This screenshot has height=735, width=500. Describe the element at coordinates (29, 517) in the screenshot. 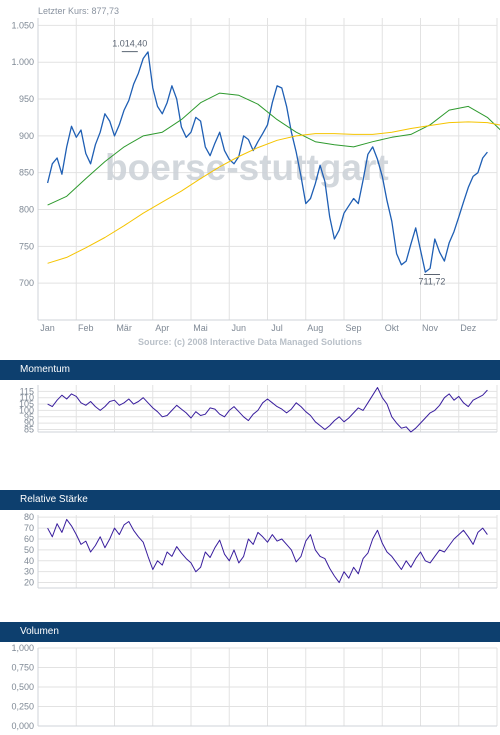

I see `y-tick-label: 80` at that location.